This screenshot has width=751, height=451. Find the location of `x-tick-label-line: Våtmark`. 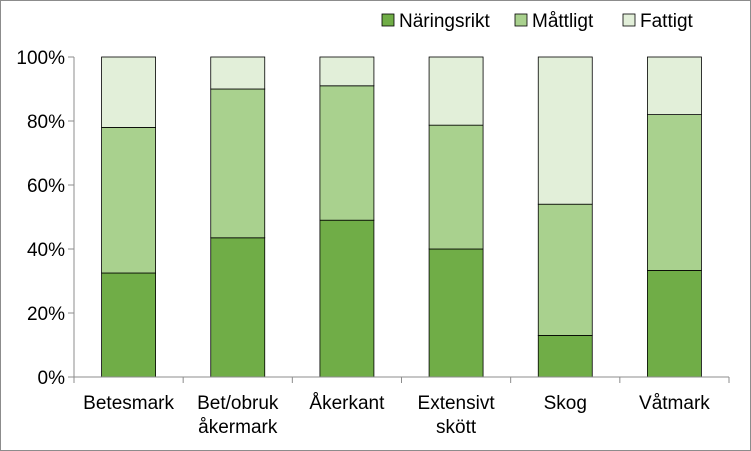

x-tick-label-line: Våtmark is located at coordinates (674, 403).